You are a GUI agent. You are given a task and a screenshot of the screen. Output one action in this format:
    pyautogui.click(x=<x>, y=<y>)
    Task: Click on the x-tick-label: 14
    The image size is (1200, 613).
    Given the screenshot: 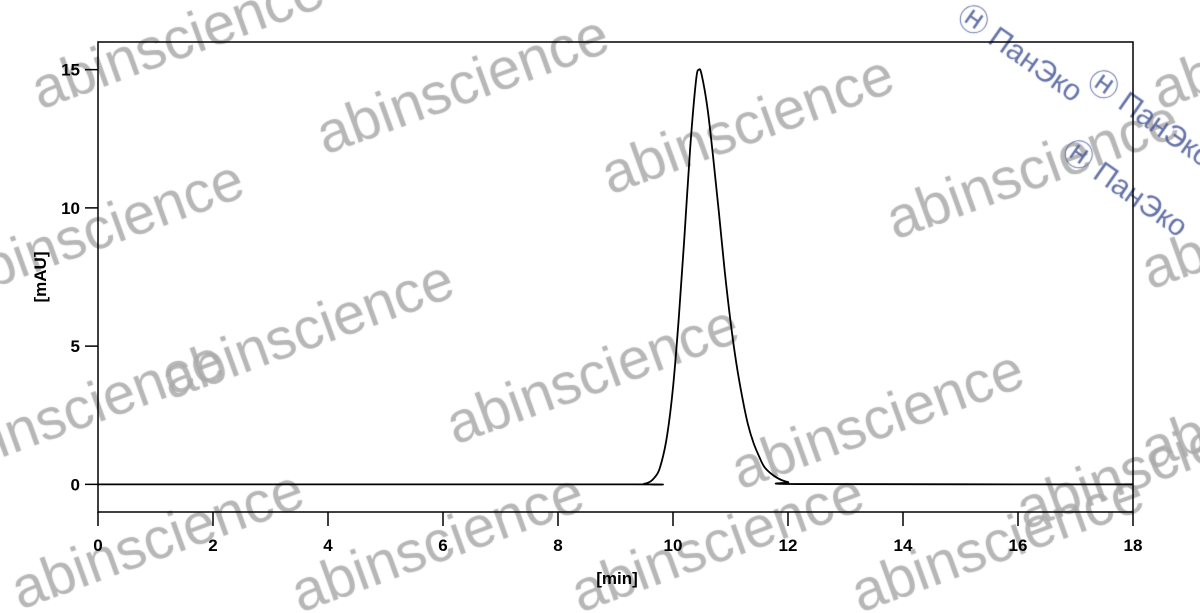 What is the action you would take?
    pyautogui.click(x=903, y=545)
    